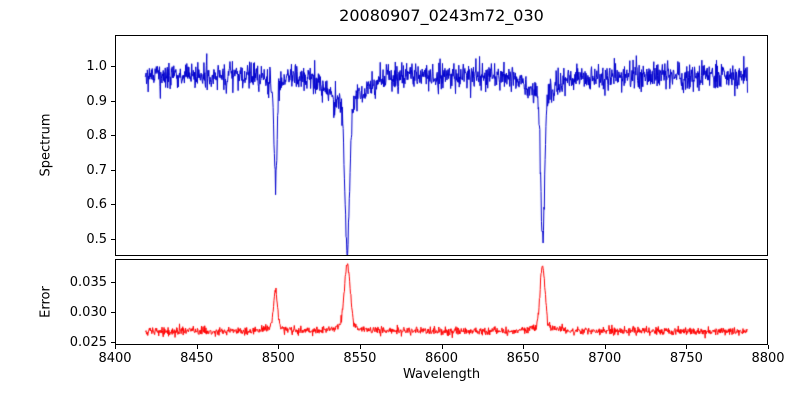 The image size is (800, 400). Describe the element at coordinates (605, 358) in the screenshot. I see `x-tick-label: 8700` at that location.